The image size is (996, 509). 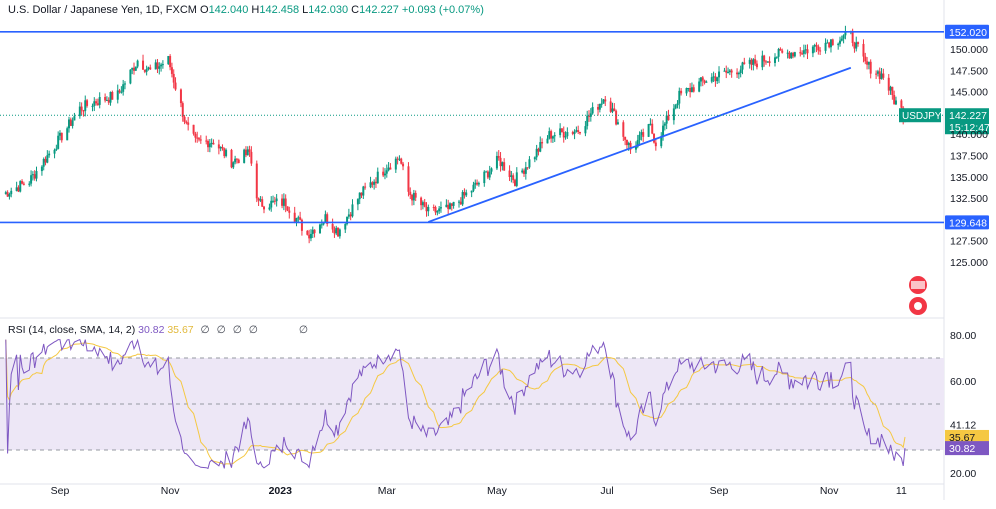 I want to click on price-tick-label: 135.000, so click(x=969, y=178).